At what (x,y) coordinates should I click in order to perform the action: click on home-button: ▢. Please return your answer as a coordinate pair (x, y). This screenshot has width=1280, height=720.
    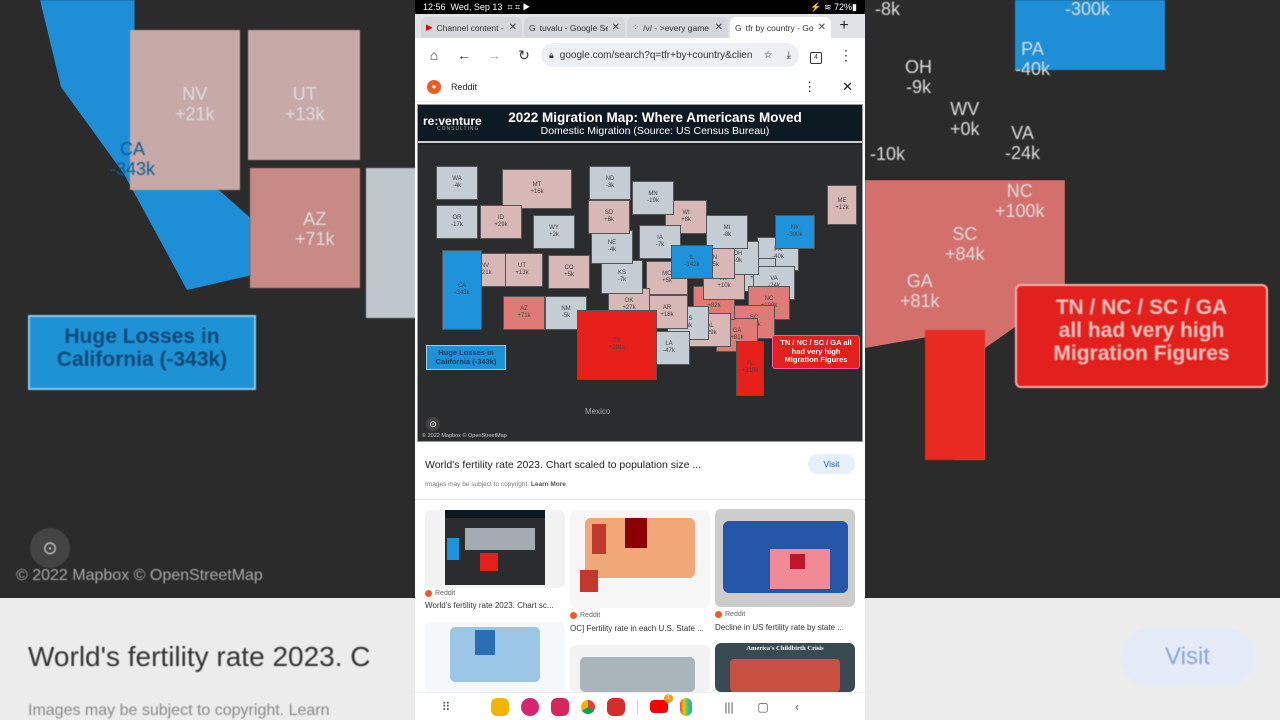
    Looking at the image, I should click on (763, 706).